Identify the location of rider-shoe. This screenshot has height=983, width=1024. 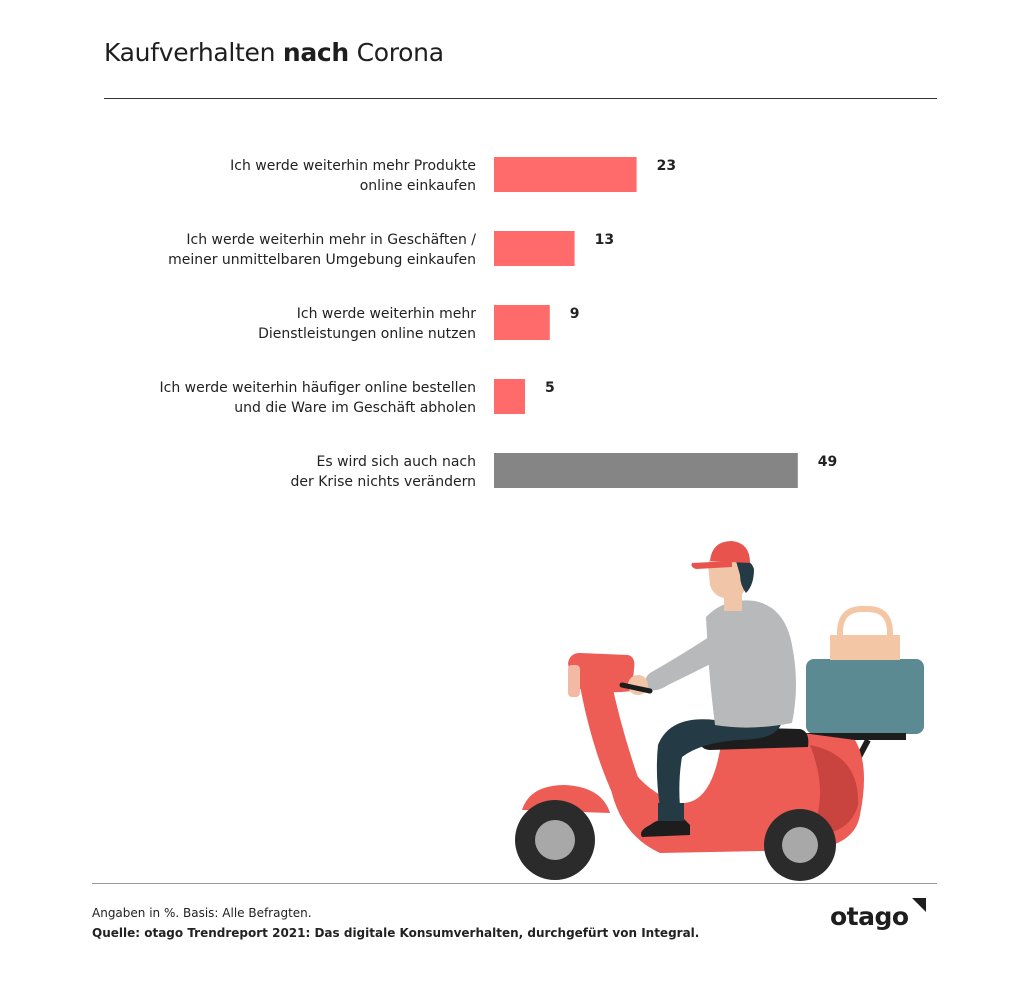
(665, 827).